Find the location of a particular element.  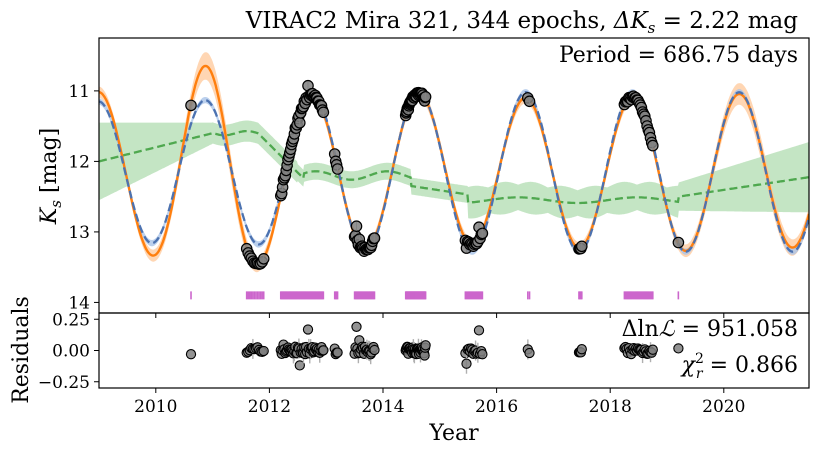

period-annotation: Period = 686.75 days is located at coordinates (678, 55).